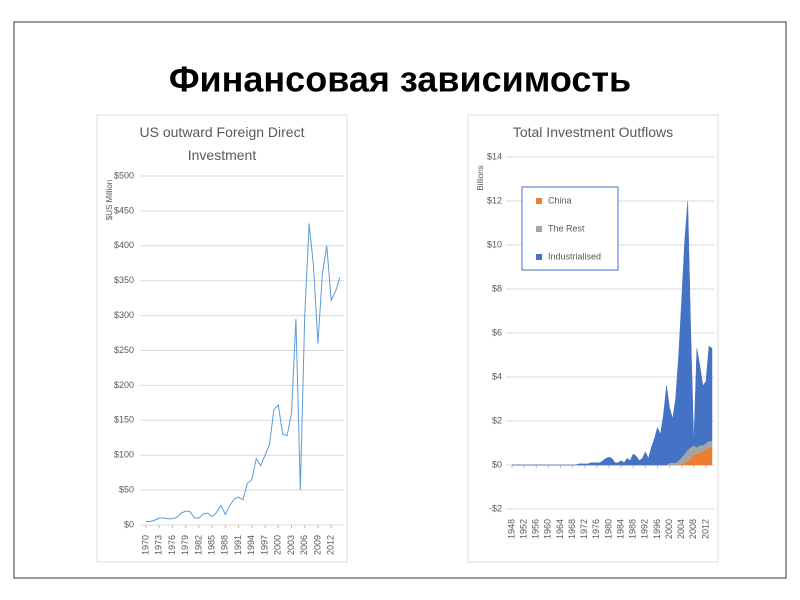 This screenshot has width=800, height=600. I want to click on x-tick-label: 1956, so click(536, 529).